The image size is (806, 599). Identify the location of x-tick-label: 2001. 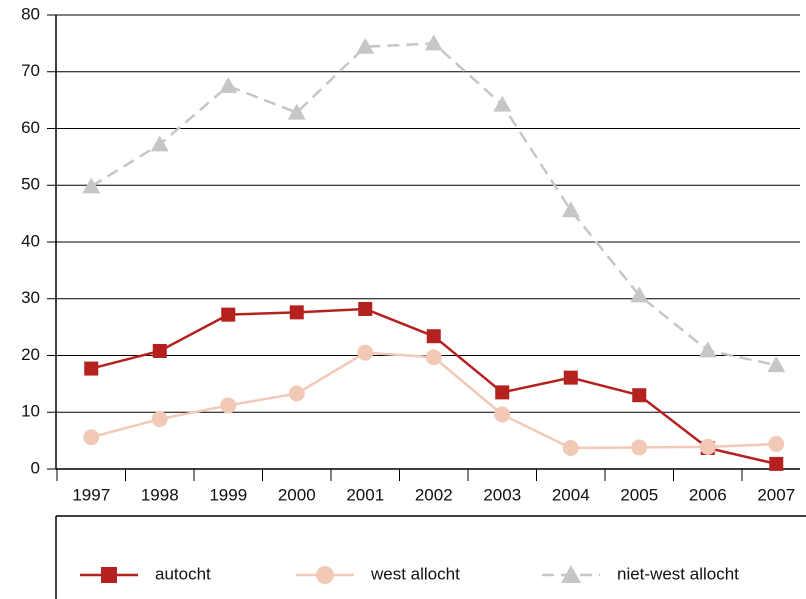
(365, 494).